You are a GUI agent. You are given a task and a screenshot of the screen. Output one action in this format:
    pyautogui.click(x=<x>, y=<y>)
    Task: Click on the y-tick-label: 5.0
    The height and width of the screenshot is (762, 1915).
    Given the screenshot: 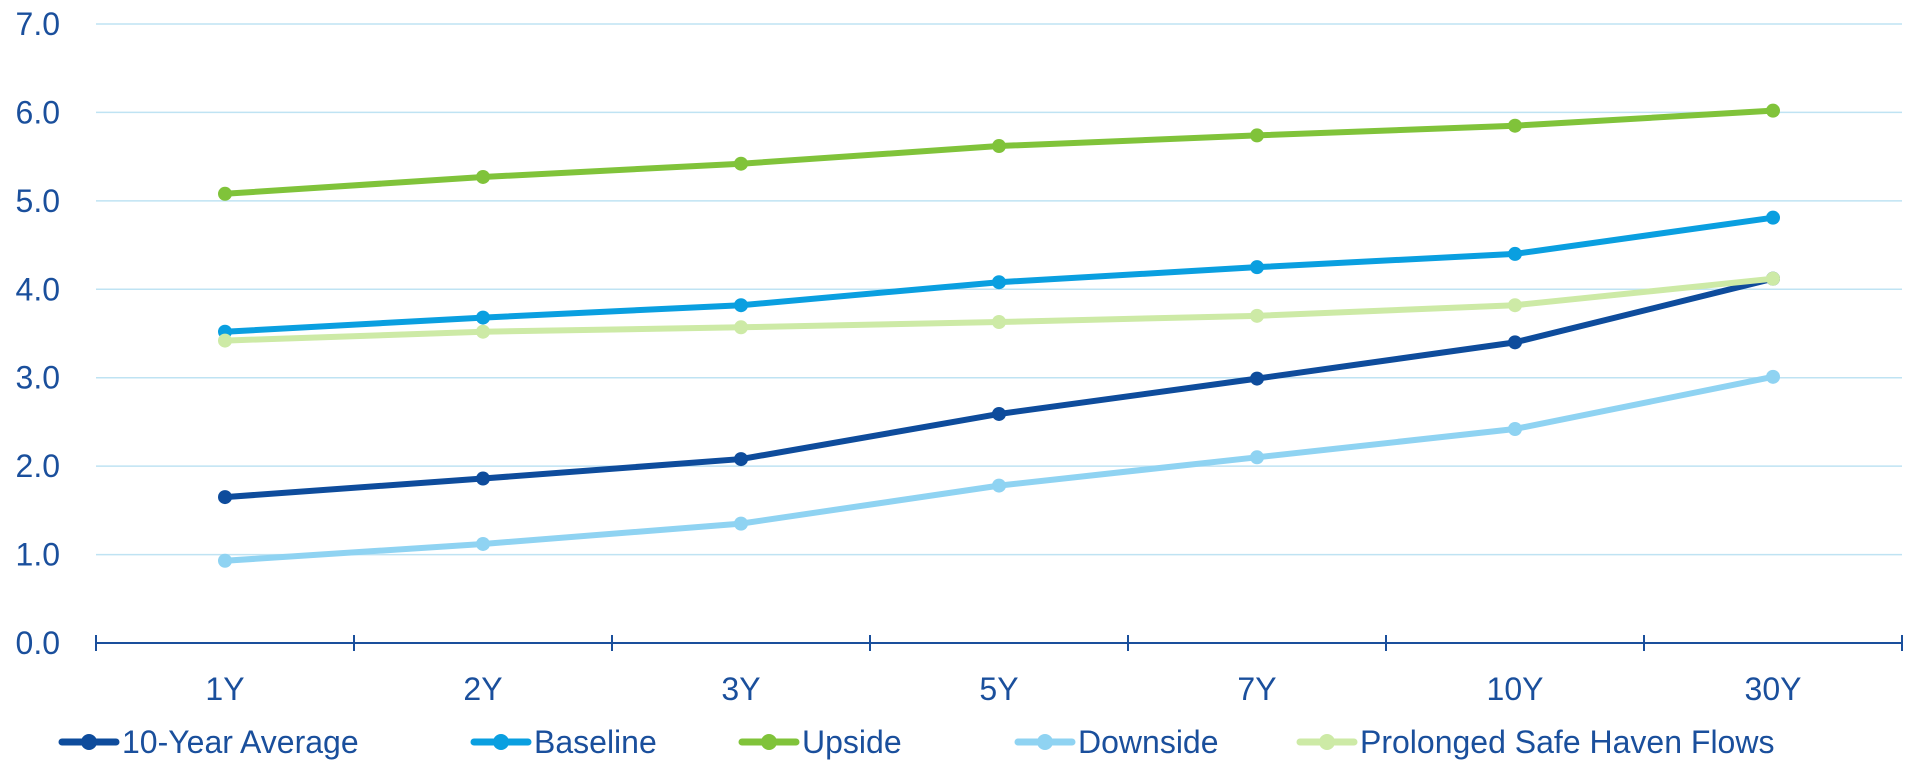 What is the action you would take?
    pyautogui.click(x=38, y=201)
    